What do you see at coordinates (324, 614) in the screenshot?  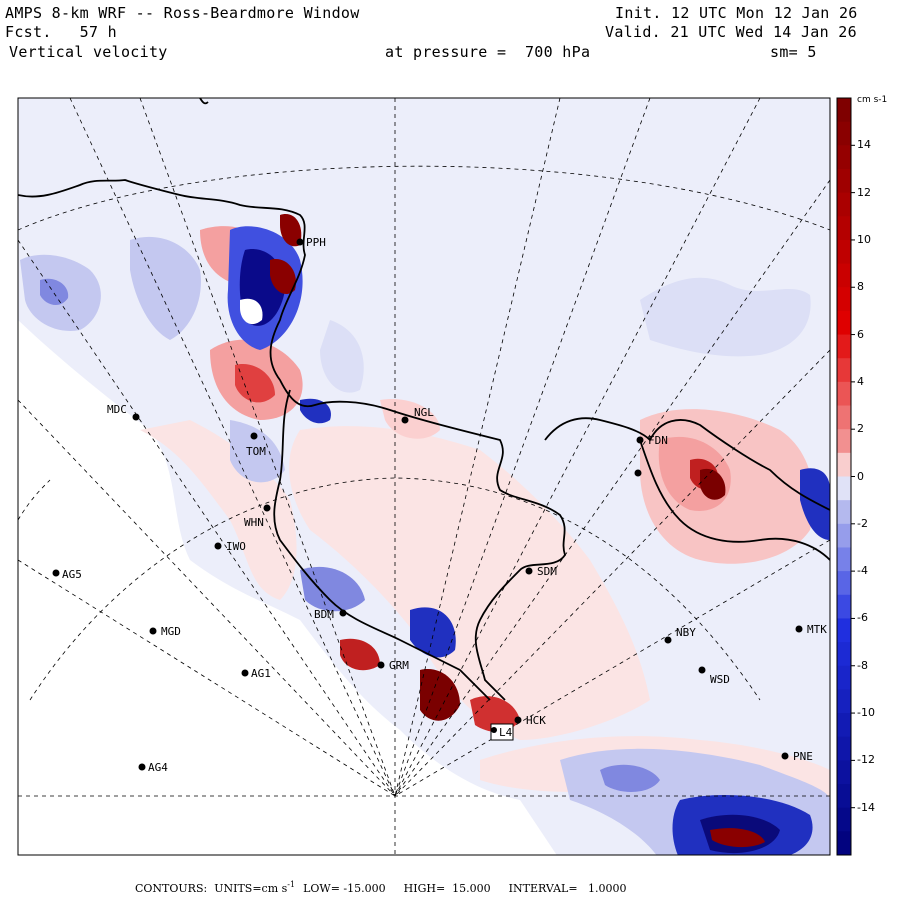 I see `station-label: BDM` at bounding box center [324, 614].